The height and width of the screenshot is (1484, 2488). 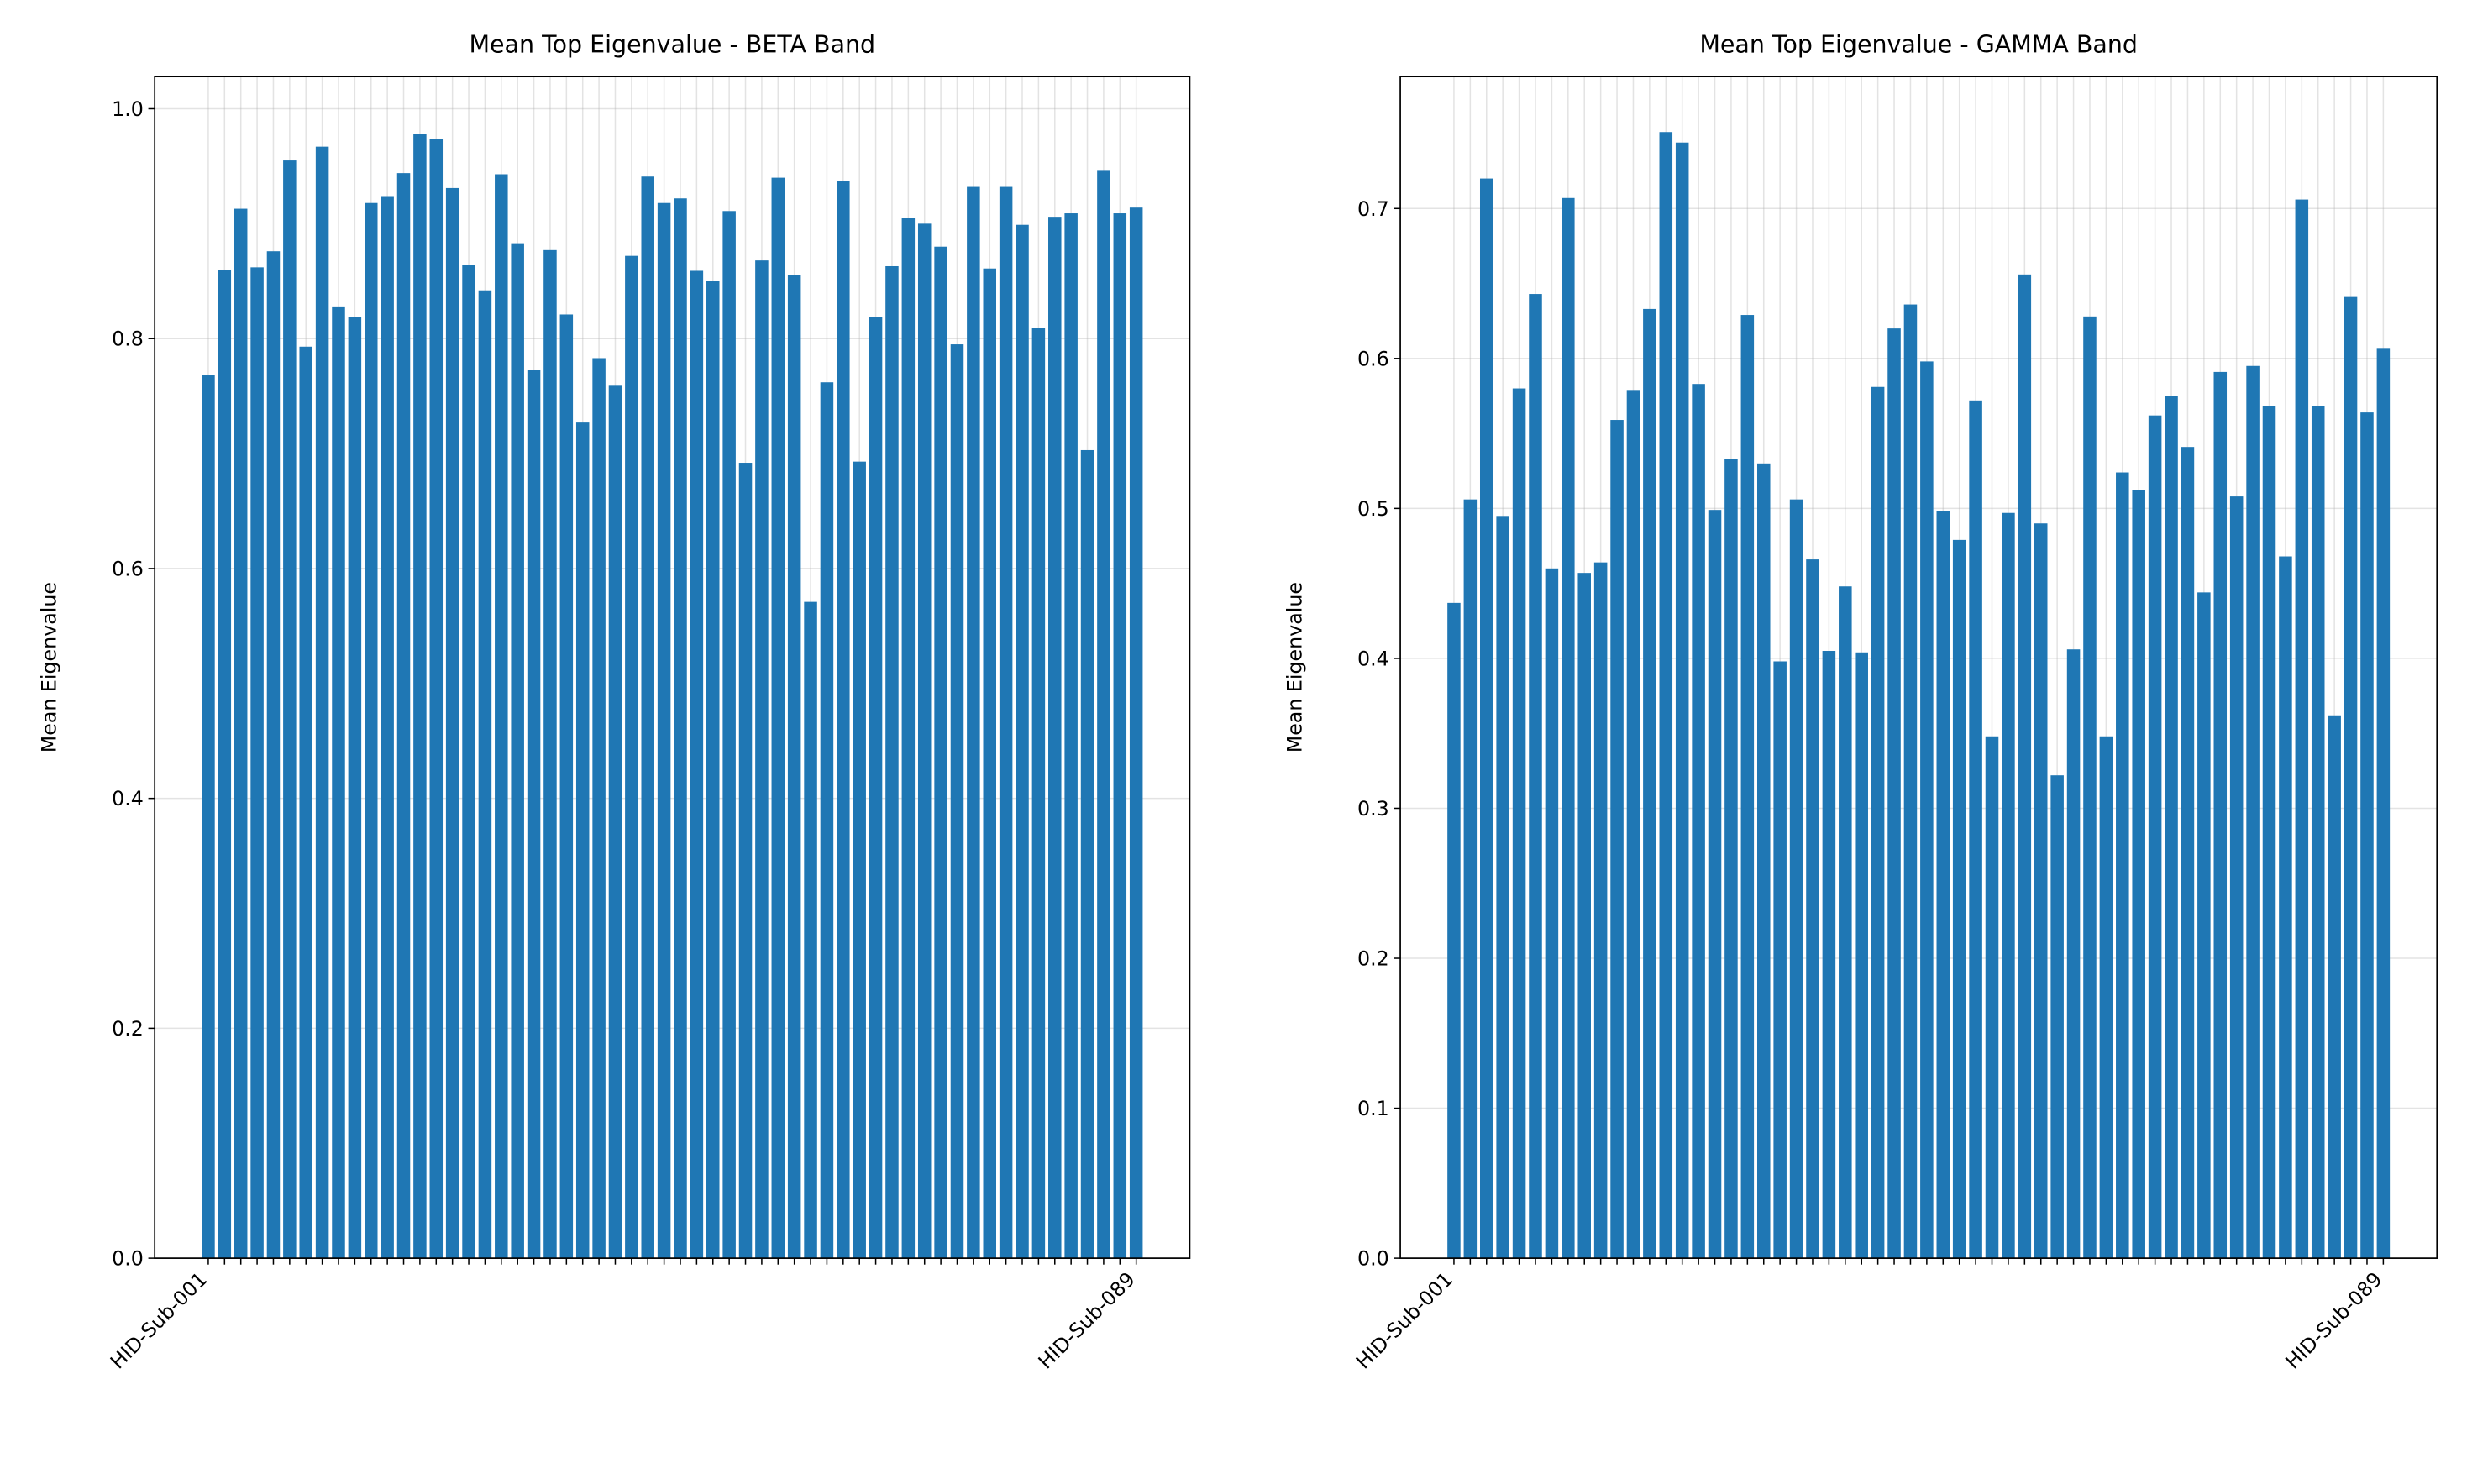 I want to click on chart-title: Mean Top Eigenvalue - BETA Band, so click(x=672, y=45).